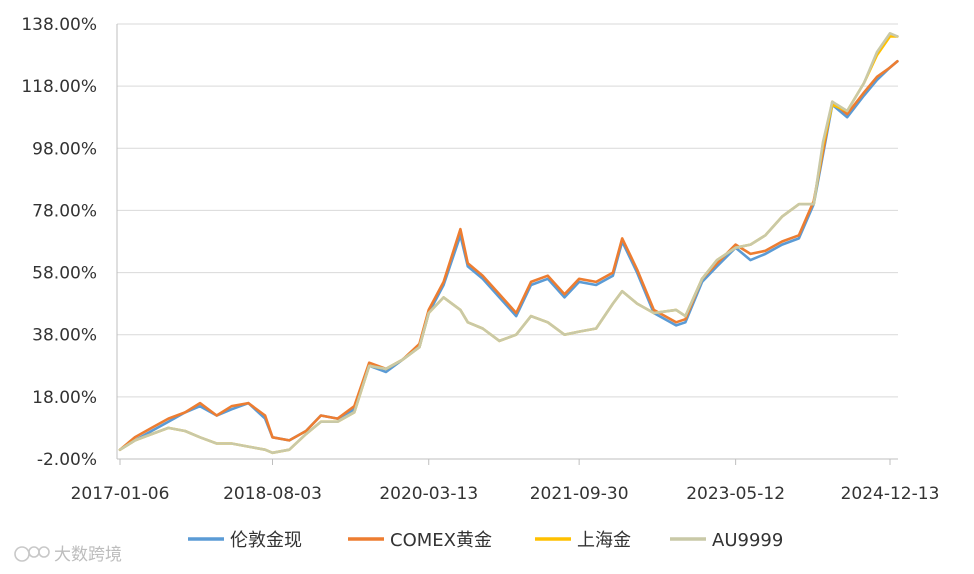 The width and height of the screenshot is (974, 574). Describe the element at coordinates (266, 540) in the screenshot. I see `legend-label: 伦敦金现` at that location.